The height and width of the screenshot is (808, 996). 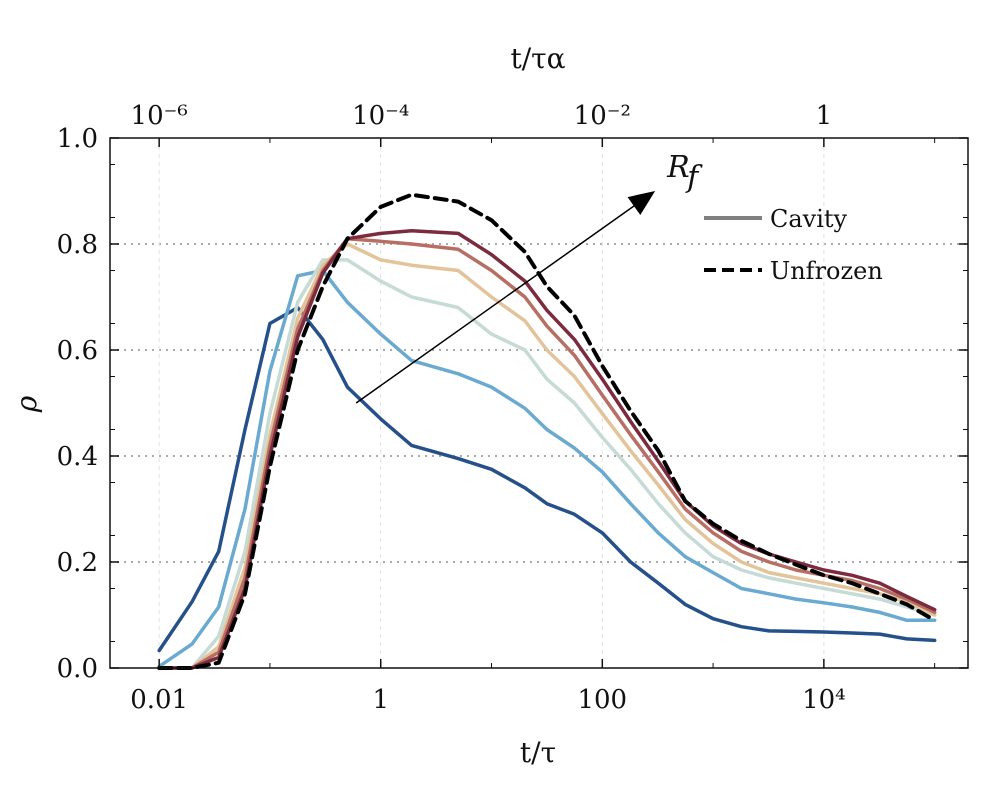 I want to click on legend-label-cavity: Cavity, so click(x=809, y=219).